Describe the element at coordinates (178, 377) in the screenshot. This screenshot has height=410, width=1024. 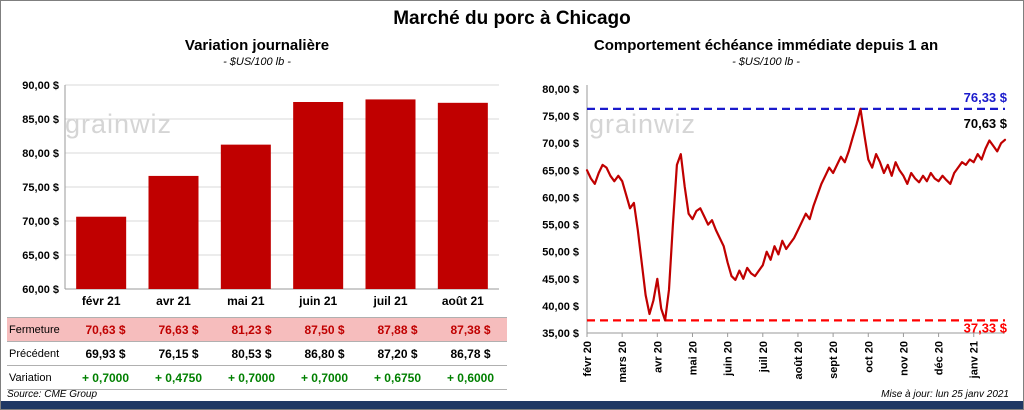
I see `table-cell: + 0,4750` at that location.